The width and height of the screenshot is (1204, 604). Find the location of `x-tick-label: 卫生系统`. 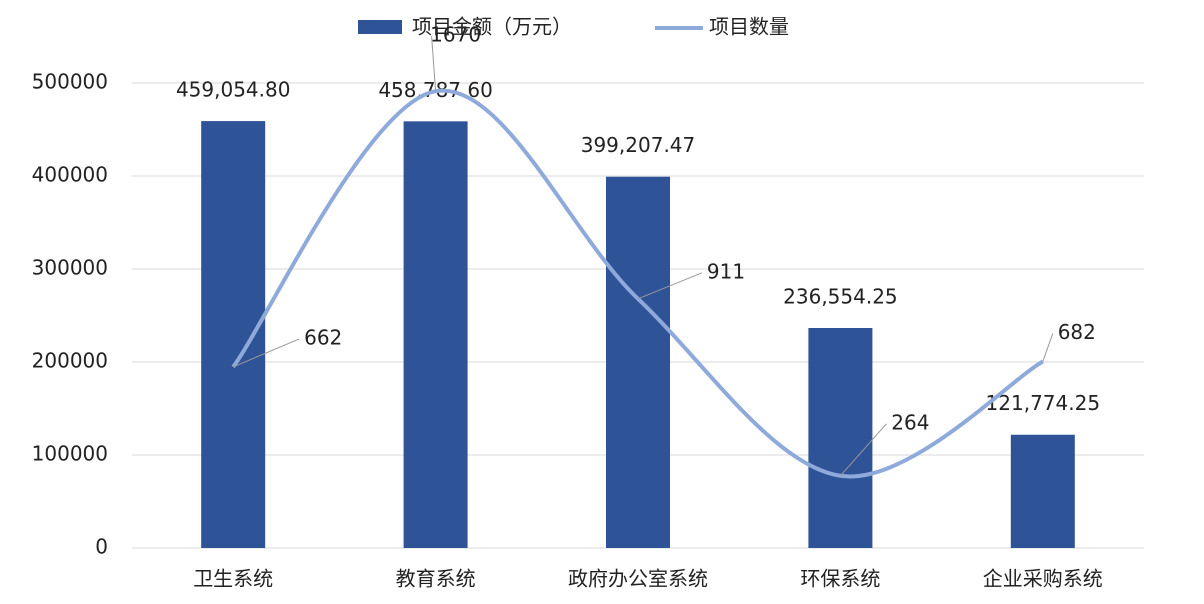

x-tick-label: 卫生系统 is located at coordinates (233, 579).